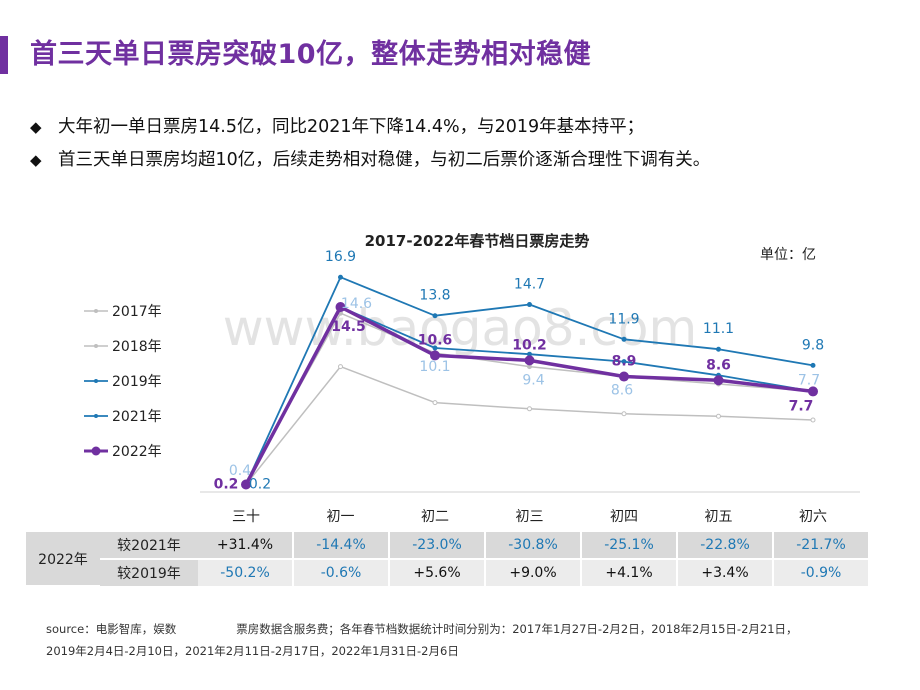  I want to click on data-label: 9.4, so click(533, 381).